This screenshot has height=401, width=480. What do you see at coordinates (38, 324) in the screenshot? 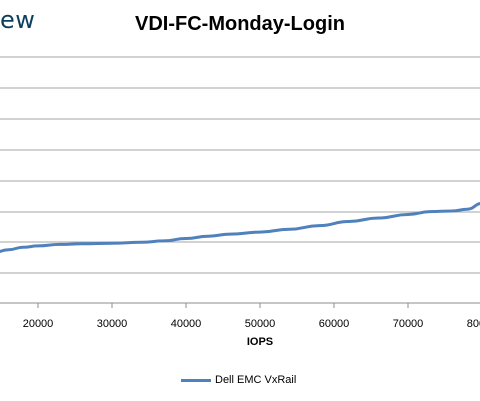
I see `x-tick-label: 20000` at bounding box center [38, 324].